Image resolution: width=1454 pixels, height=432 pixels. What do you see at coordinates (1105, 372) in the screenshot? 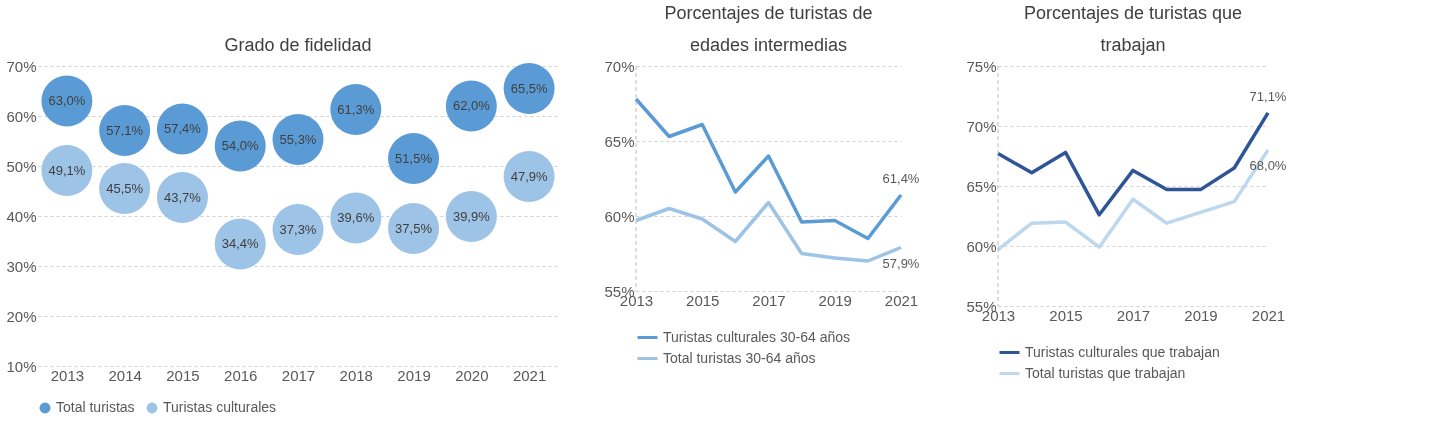
I see `legend-label: Total turistas que trabajan` at bounding box center [1105, 372].